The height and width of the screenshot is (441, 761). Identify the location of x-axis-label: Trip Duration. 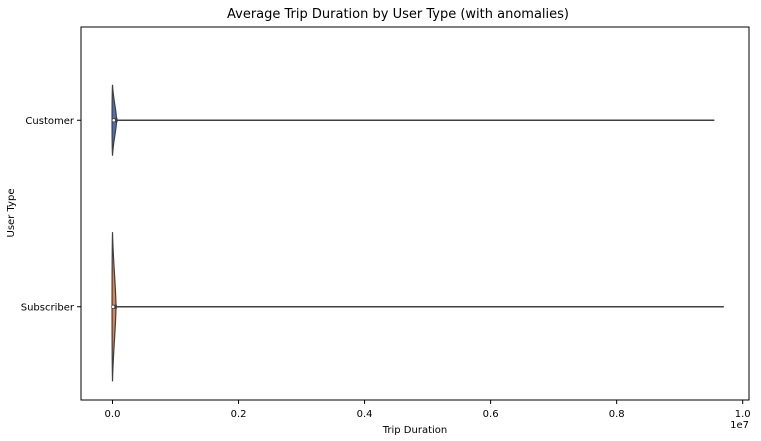
(415, 430).